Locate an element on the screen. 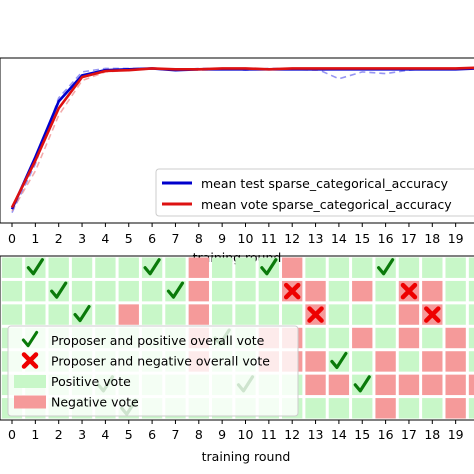  legend-label-0: mean test sparse_categorical_accuracy is located at coordinates (325, 183).